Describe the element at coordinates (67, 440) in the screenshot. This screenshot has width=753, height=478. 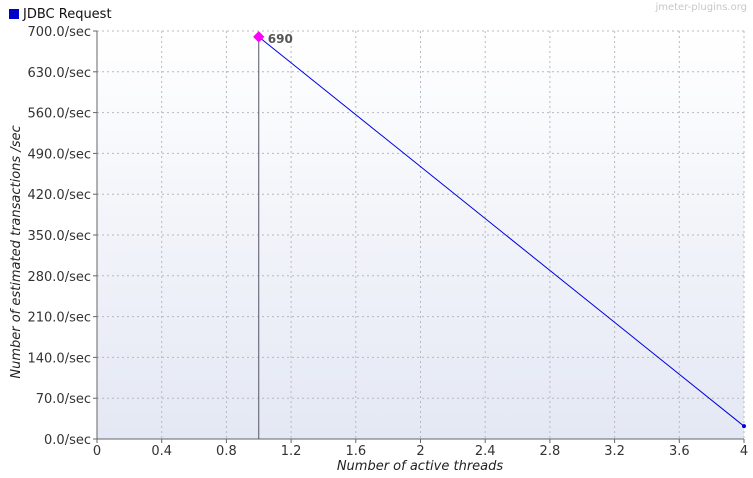
I see `y-tick-label: 0.0/sec` at that location.